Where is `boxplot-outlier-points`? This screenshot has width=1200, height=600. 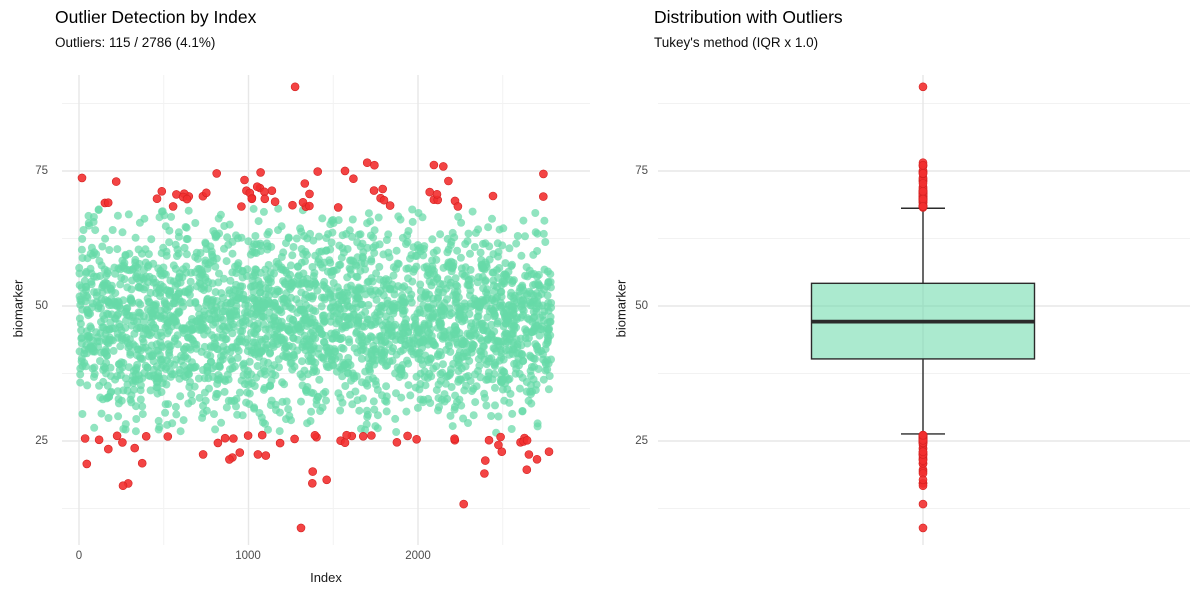
boxplot-outlier-points is located at coordinates (923, 307).